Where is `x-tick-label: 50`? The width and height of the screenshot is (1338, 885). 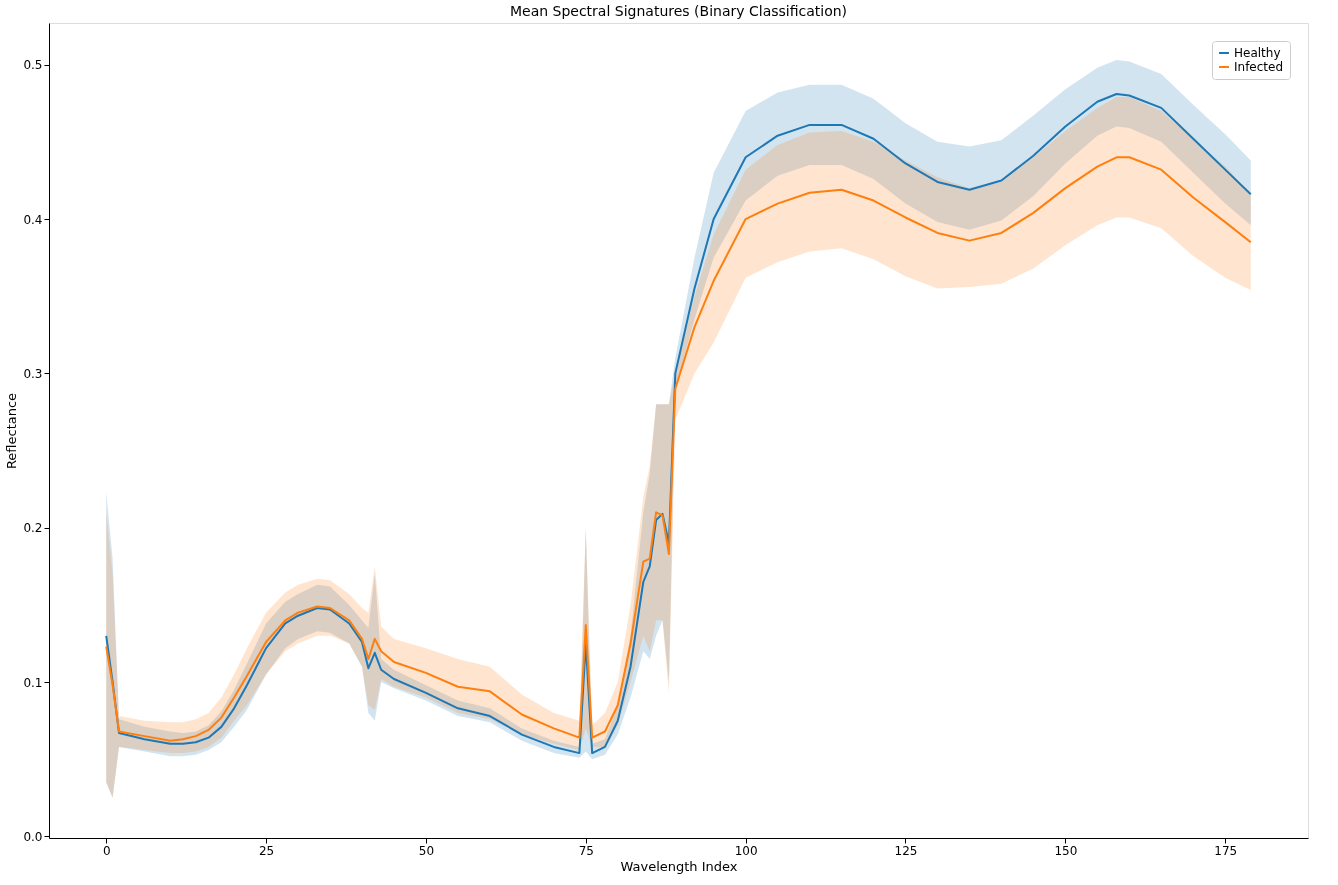
x-tick-label: 50 is located at coordinates (426, 850).